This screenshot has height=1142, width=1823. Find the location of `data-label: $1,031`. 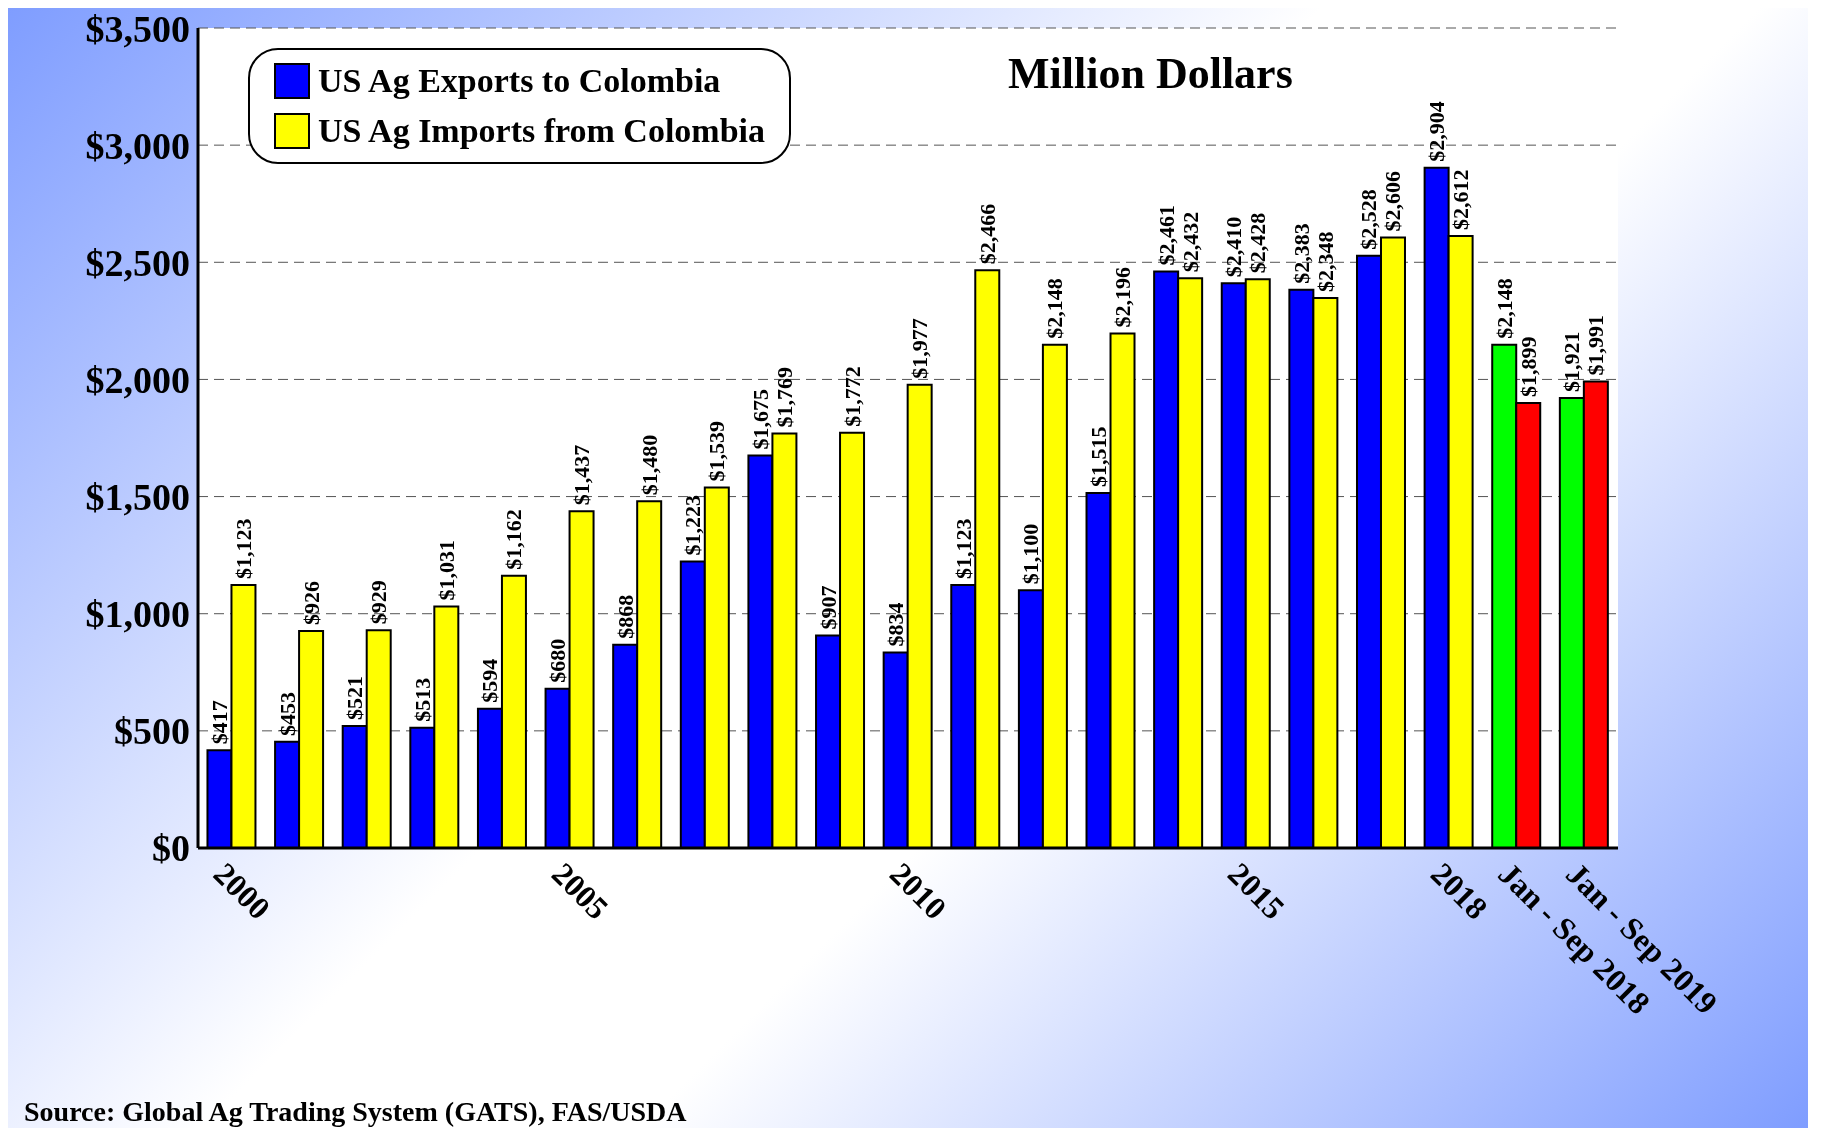

data-label: $1,031 is located at coordinates (446, 570).